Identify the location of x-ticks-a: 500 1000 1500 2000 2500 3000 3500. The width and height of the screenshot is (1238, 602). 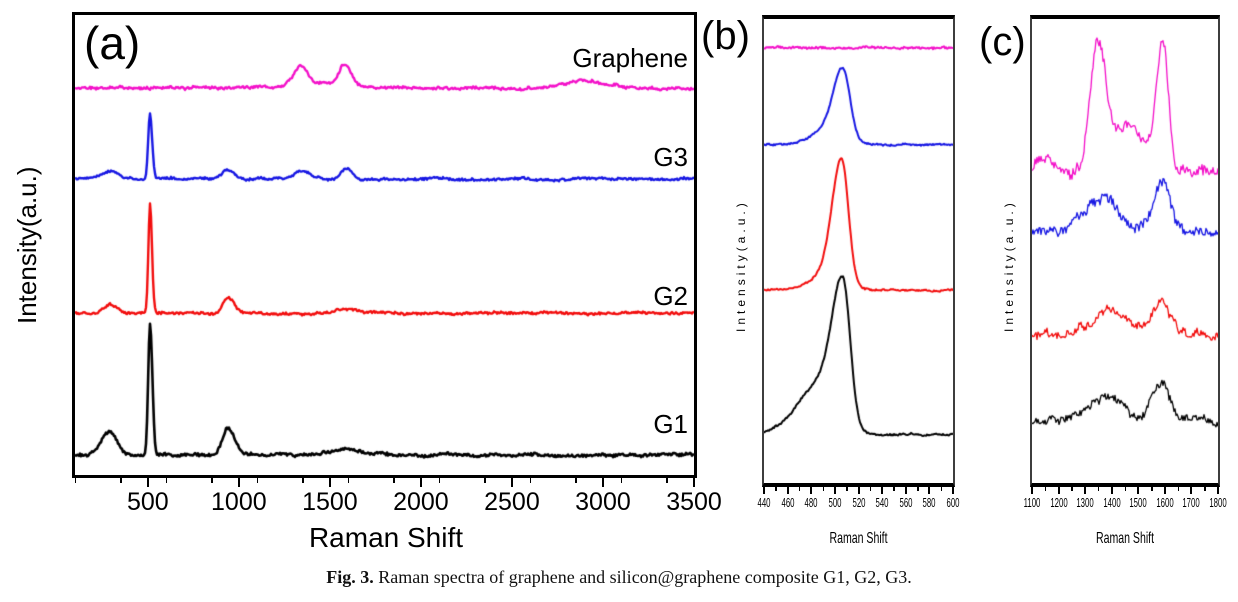
(398, 498).